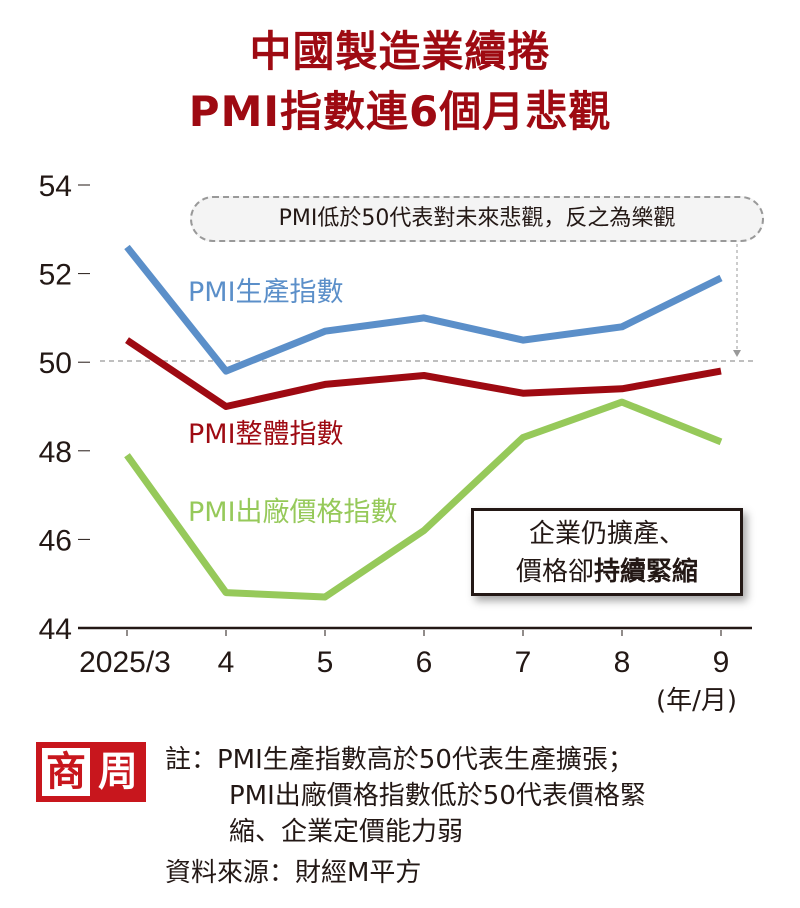 The height and width of the screenshot is (908, 800). I want to click on label-production-index: PMI生產指數, so click(266, 292).